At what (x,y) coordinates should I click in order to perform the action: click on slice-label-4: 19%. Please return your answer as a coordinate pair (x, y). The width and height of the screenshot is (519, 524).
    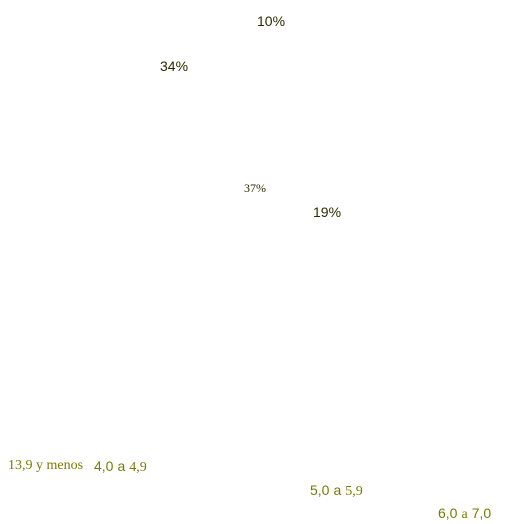
    Looking at the image, I should click on (327, 212).